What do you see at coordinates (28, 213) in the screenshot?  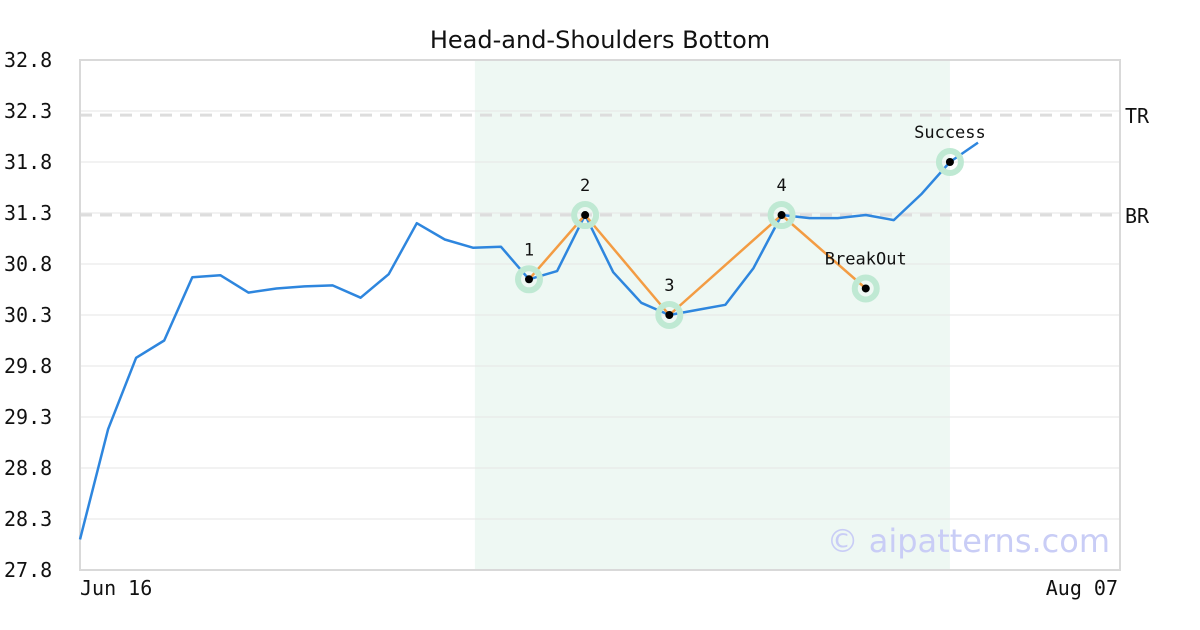 I see `y-tick-label: 31.3` at bounding box center [28, 213].